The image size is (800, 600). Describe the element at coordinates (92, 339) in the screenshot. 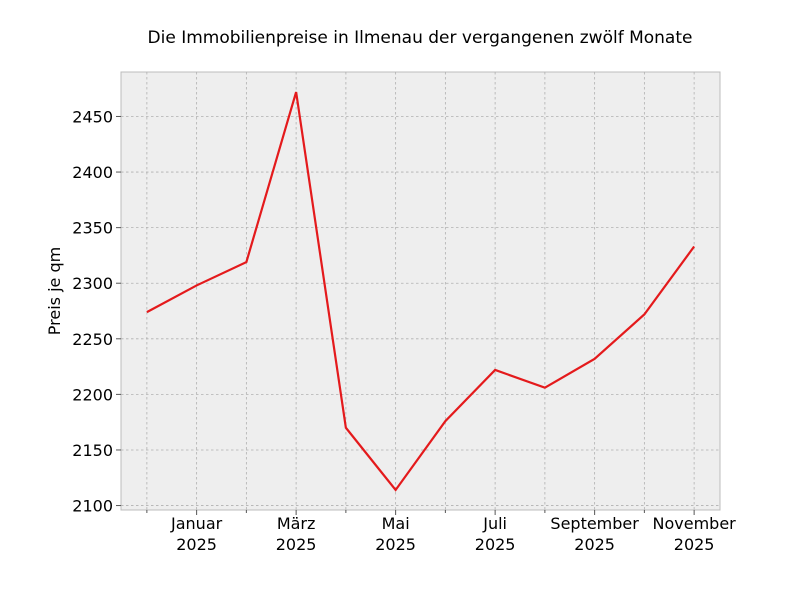

I see `y-tick-label: 2250` at that location.